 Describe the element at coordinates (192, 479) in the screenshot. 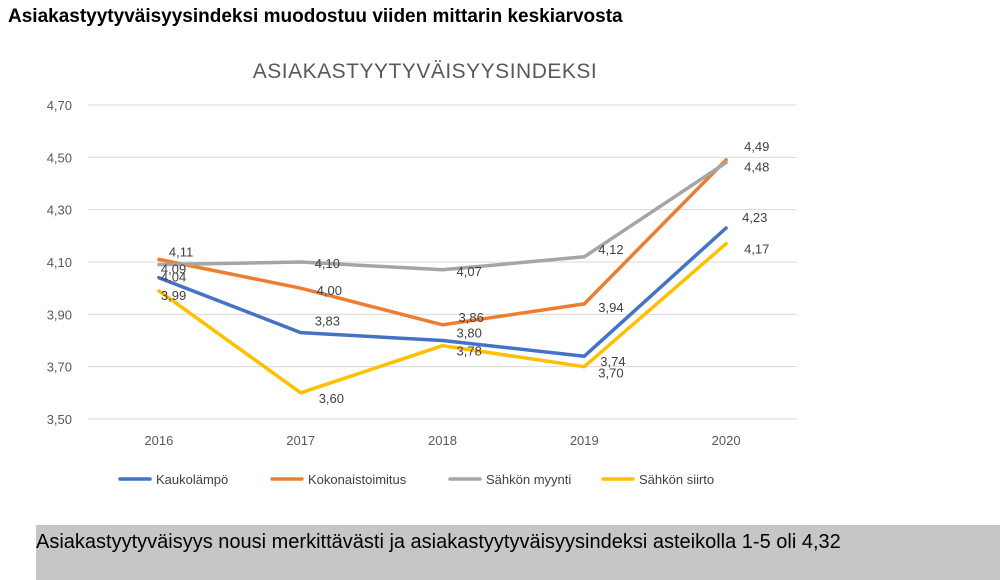

I see `legend-label: Kaukolämpö` at that location.